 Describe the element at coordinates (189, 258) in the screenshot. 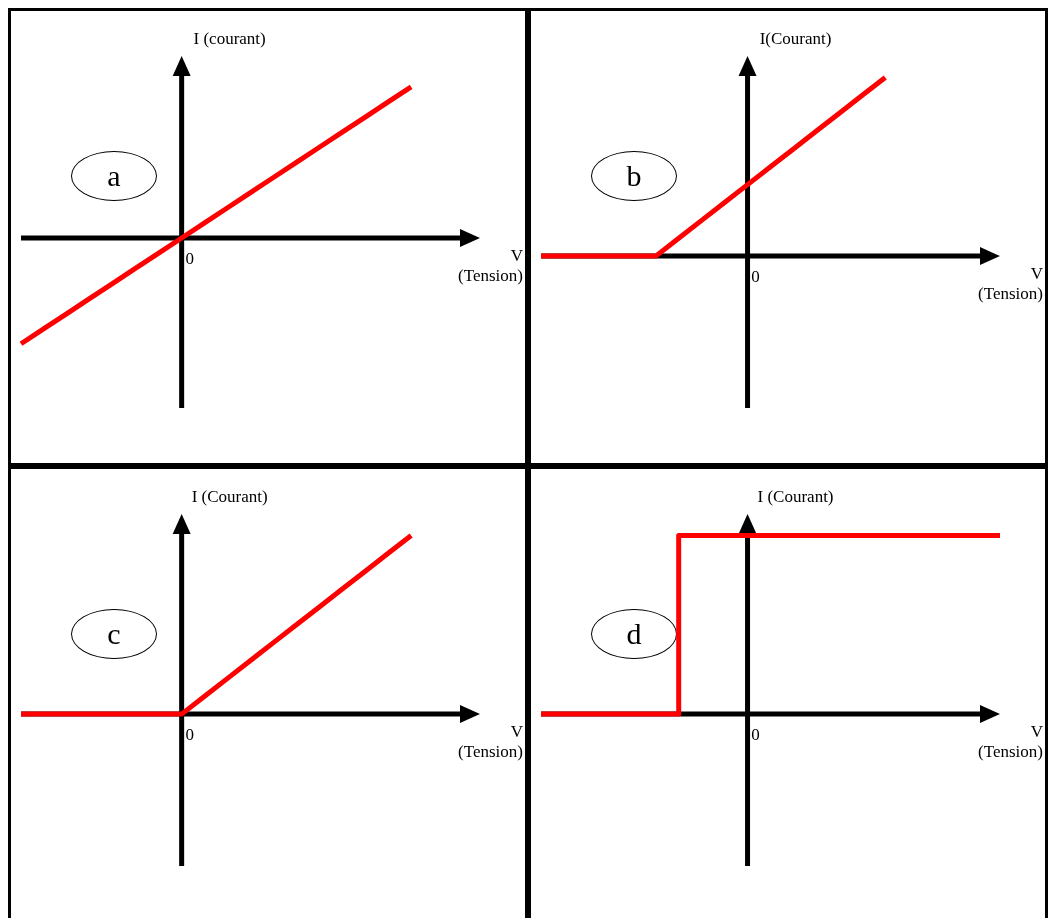

I see `annotation: 0` at that location.